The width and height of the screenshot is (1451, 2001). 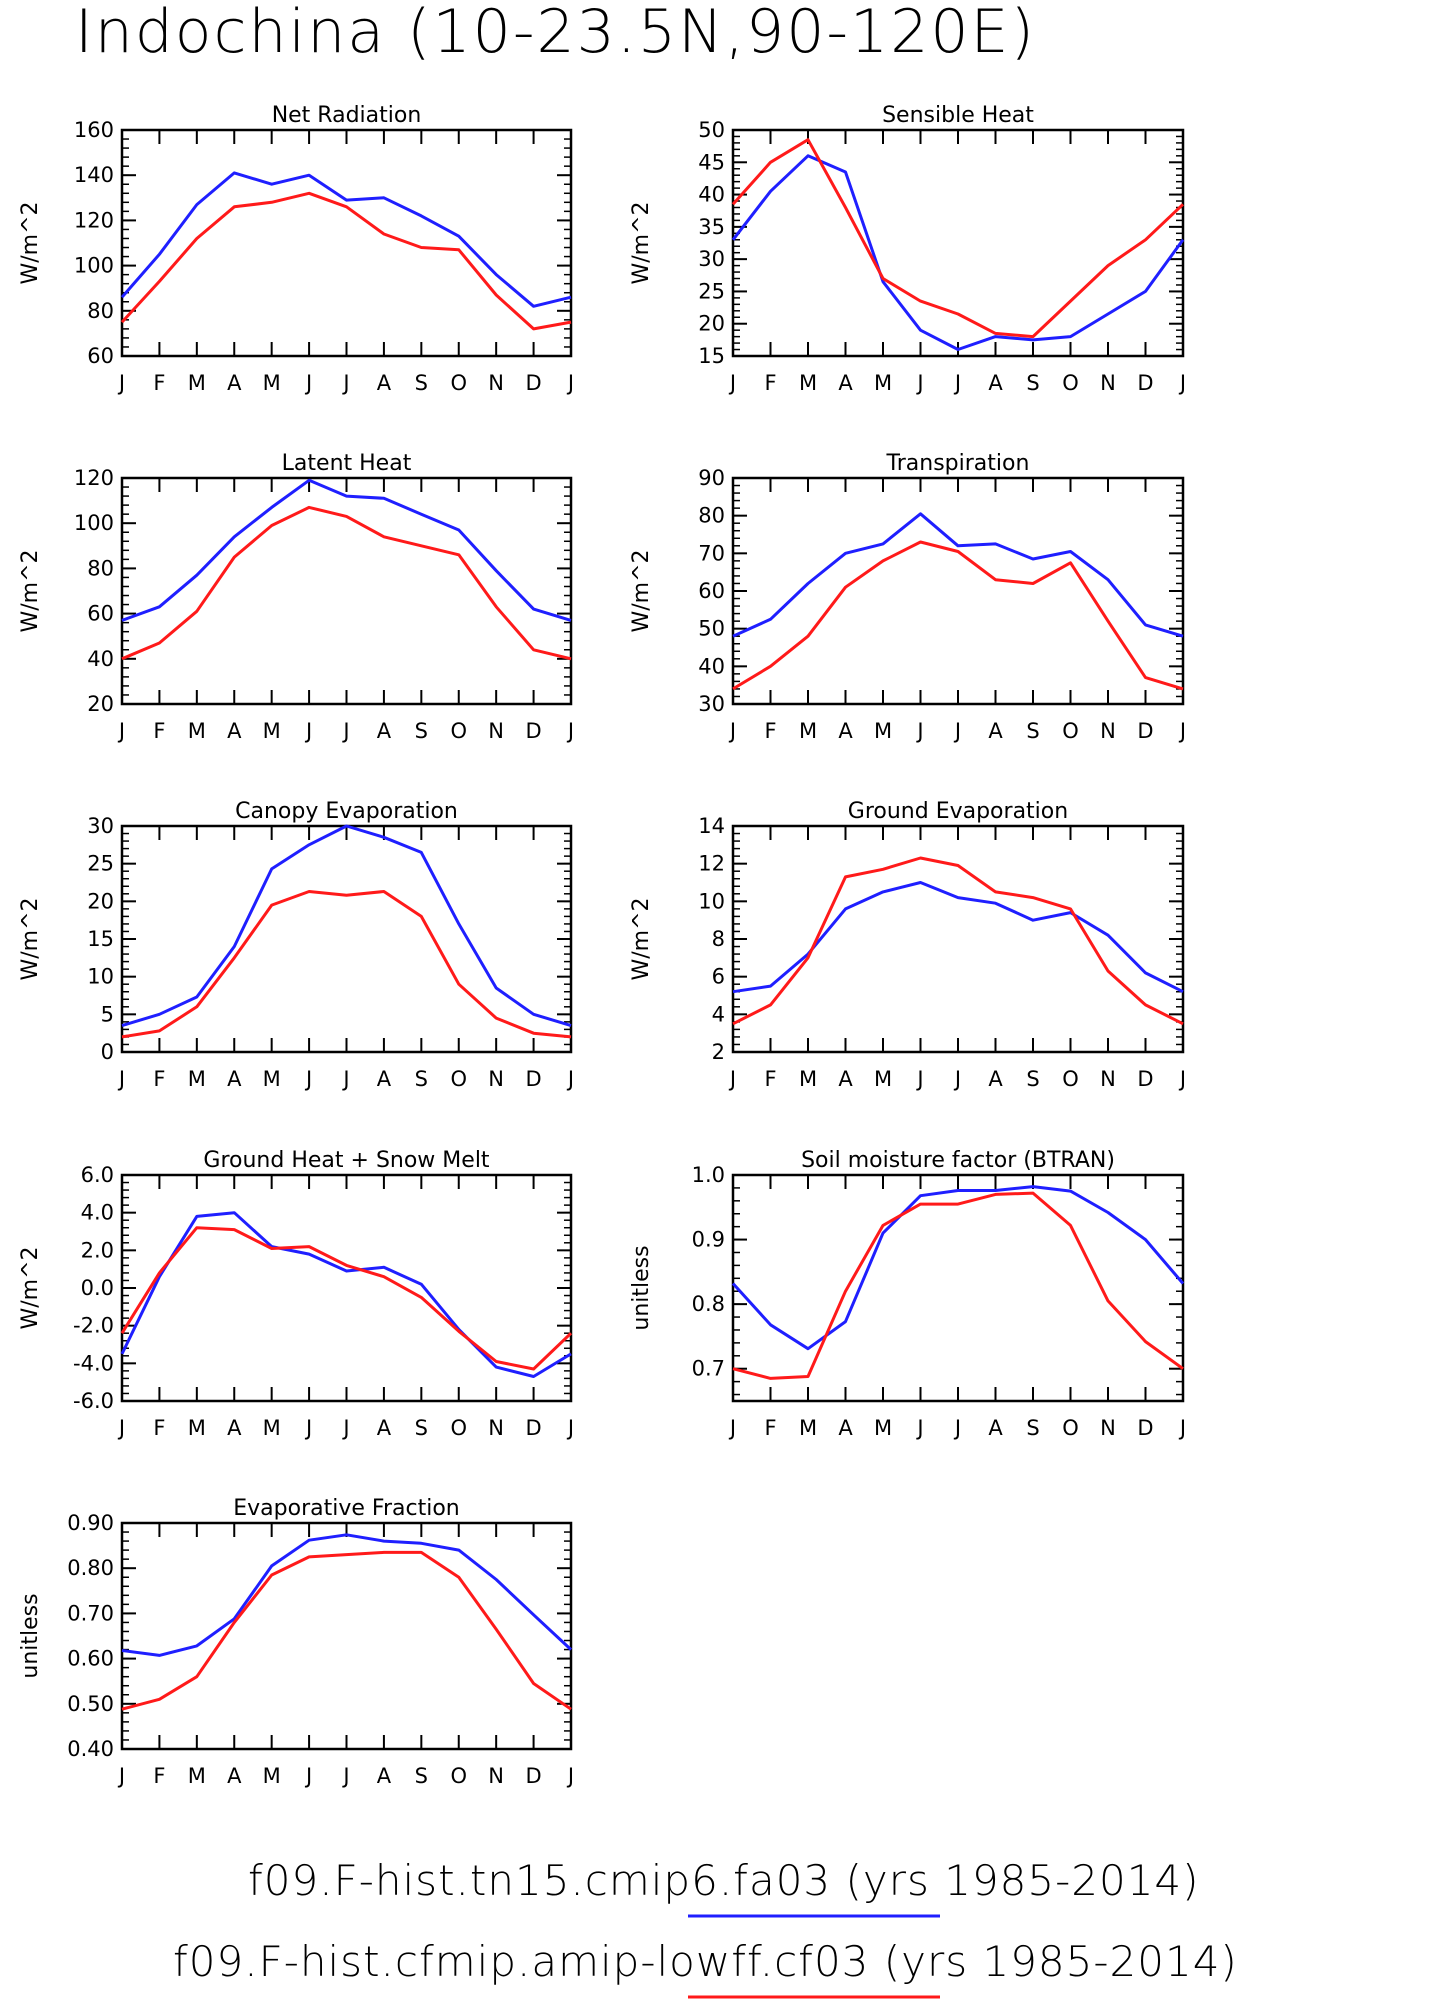 What do you see at coordinates (100, 311) in the screenshot?
I see `y-tick-label: 80` at bounding box center [100, 311].